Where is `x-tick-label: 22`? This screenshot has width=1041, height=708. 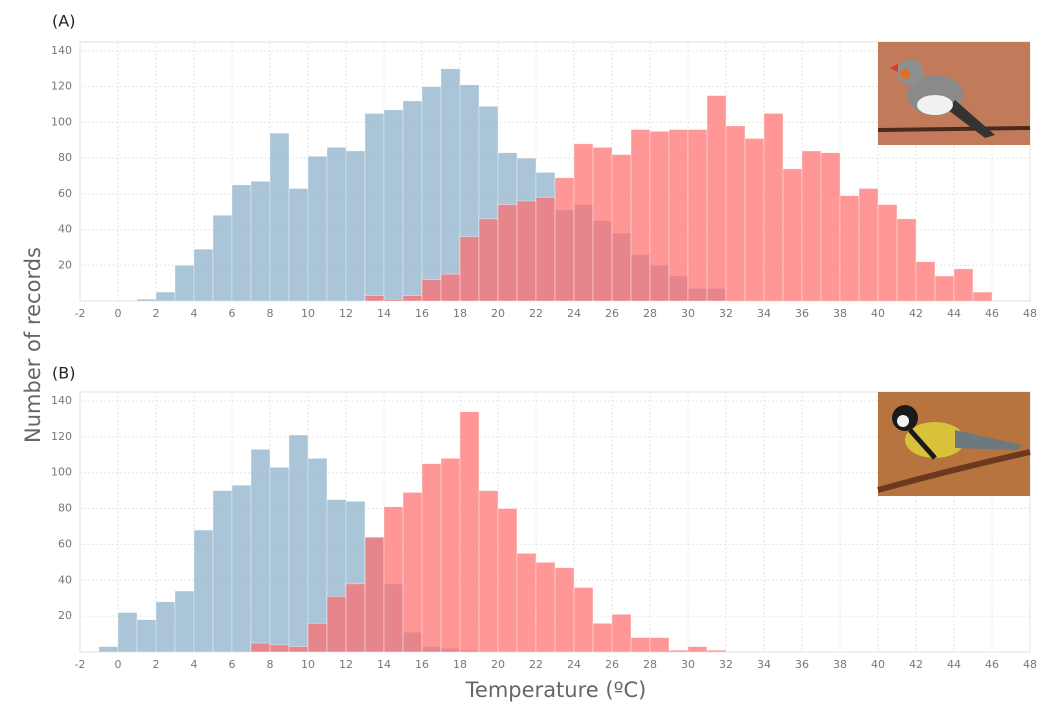 x-tick-label: 22 is located at coordinates (536, 664).